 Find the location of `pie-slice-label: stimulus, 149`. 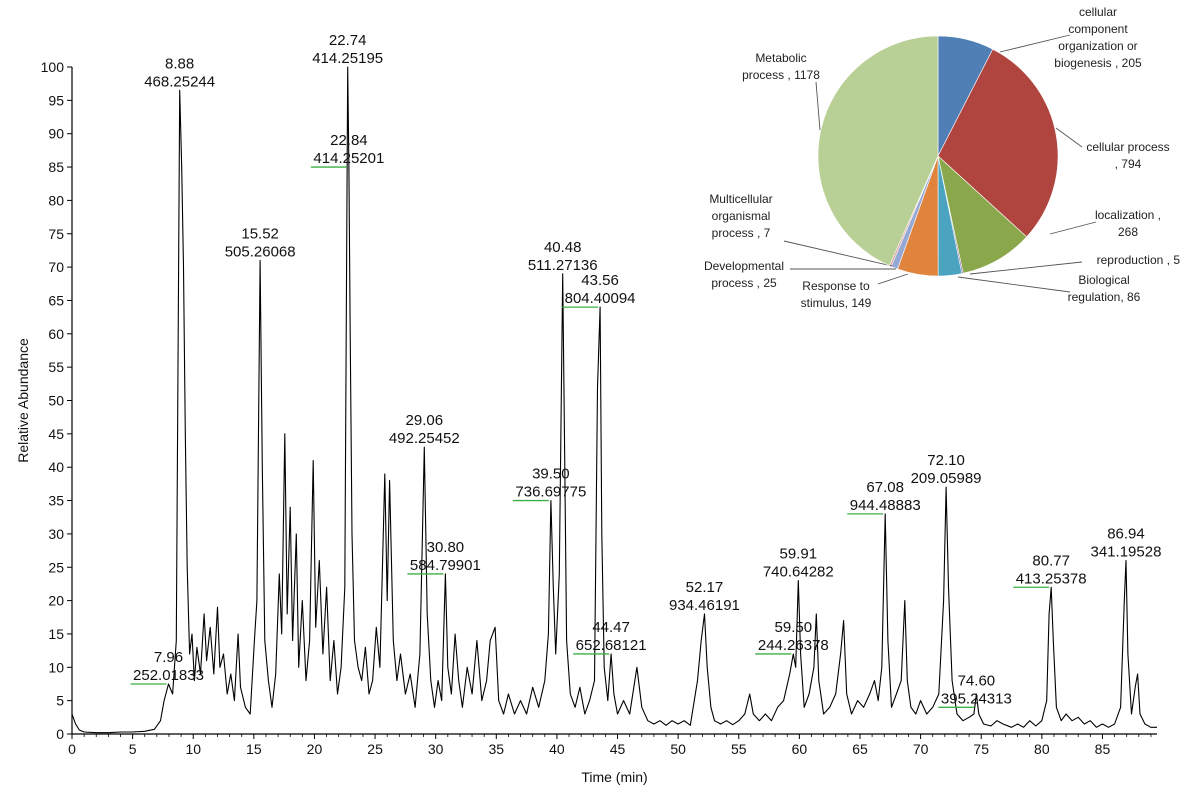

pie-slice-label: stimulus, 149 is located at coordinates (836, 303).